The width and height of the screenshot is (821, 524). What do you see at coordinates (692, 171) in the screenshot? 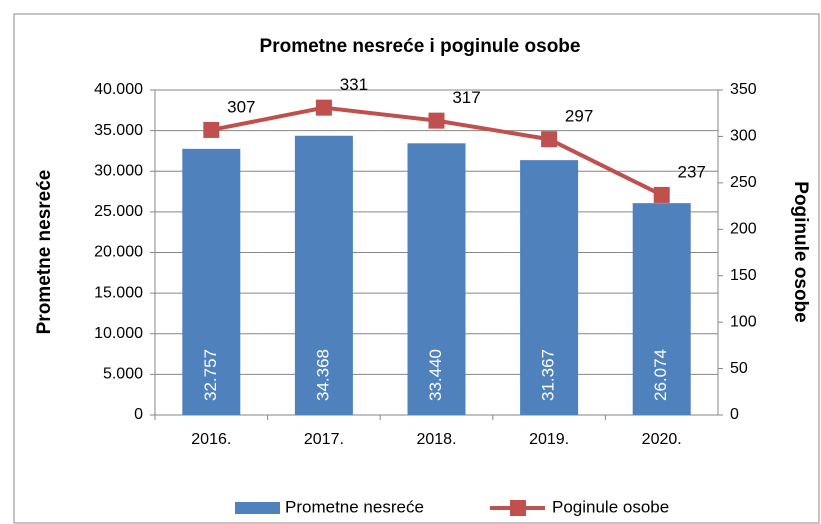
I see `line-value-label: 237` at bounding box center [692, 171].